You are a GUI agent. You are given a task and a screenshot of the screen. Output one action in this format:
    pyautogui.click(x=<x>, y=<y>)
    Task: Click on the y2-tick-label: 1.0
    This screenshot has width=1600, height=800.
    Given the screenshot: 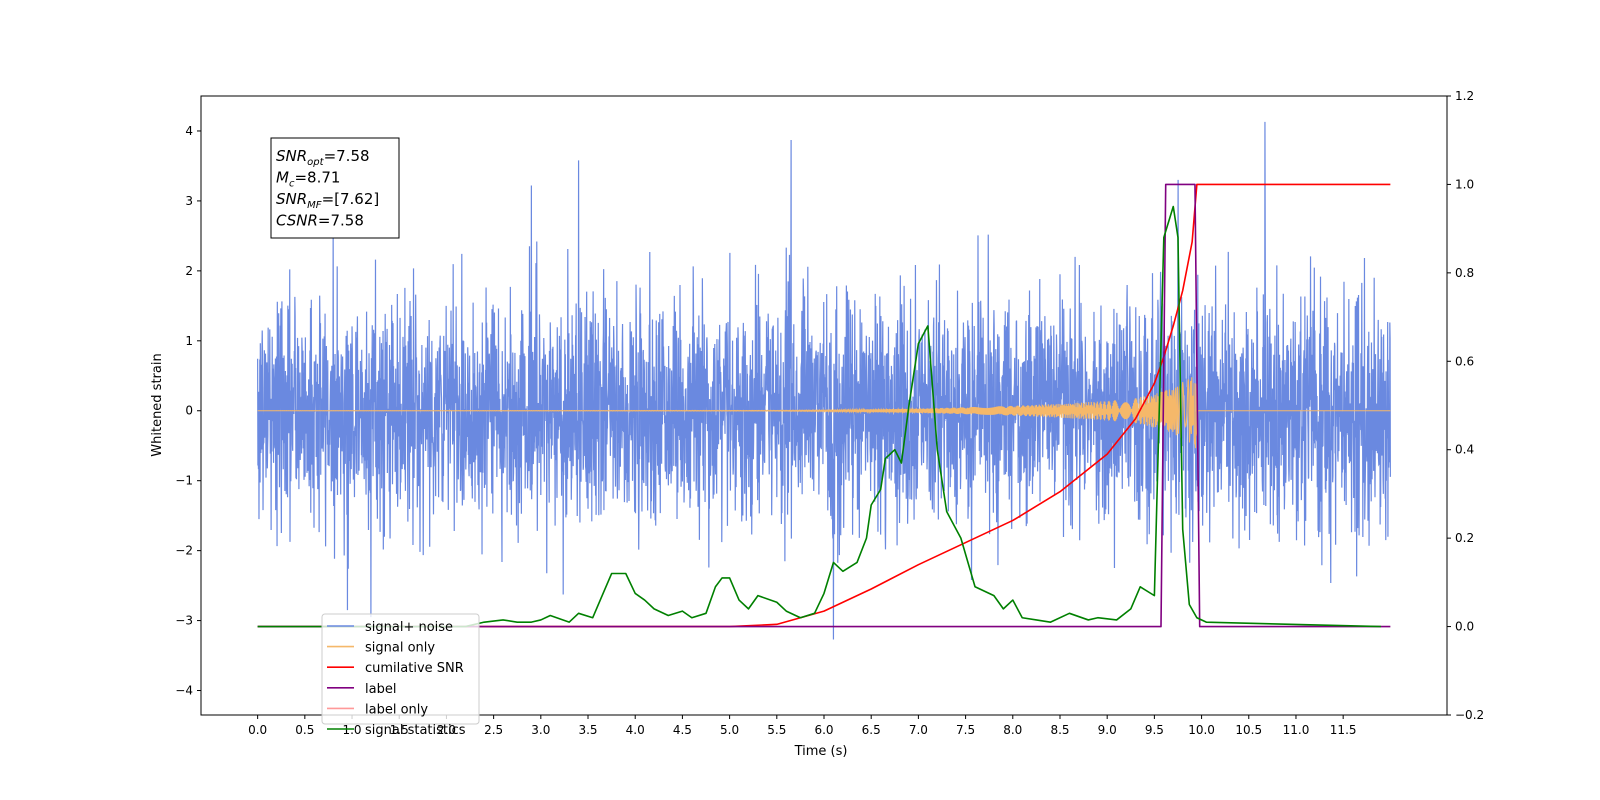 What is the action you would take?
    pyautogui.click(x=1464, y=184)
    